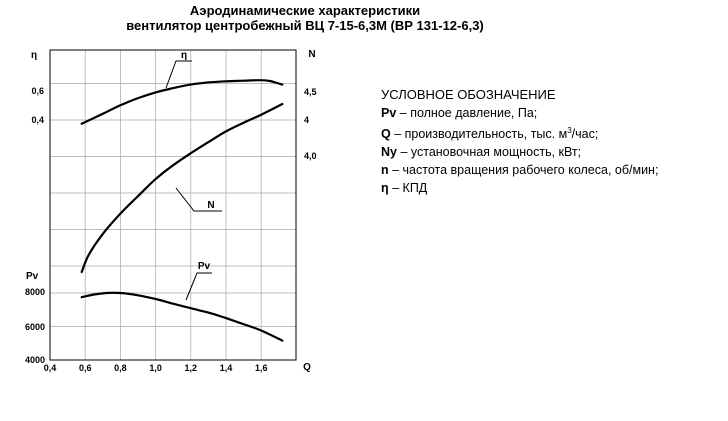 This screenshot has width=728, height=421. What do you see at coordinates (34, 55) in the screenshot?
I see `eta-axis-label: η` at bounding box center [34, 55].